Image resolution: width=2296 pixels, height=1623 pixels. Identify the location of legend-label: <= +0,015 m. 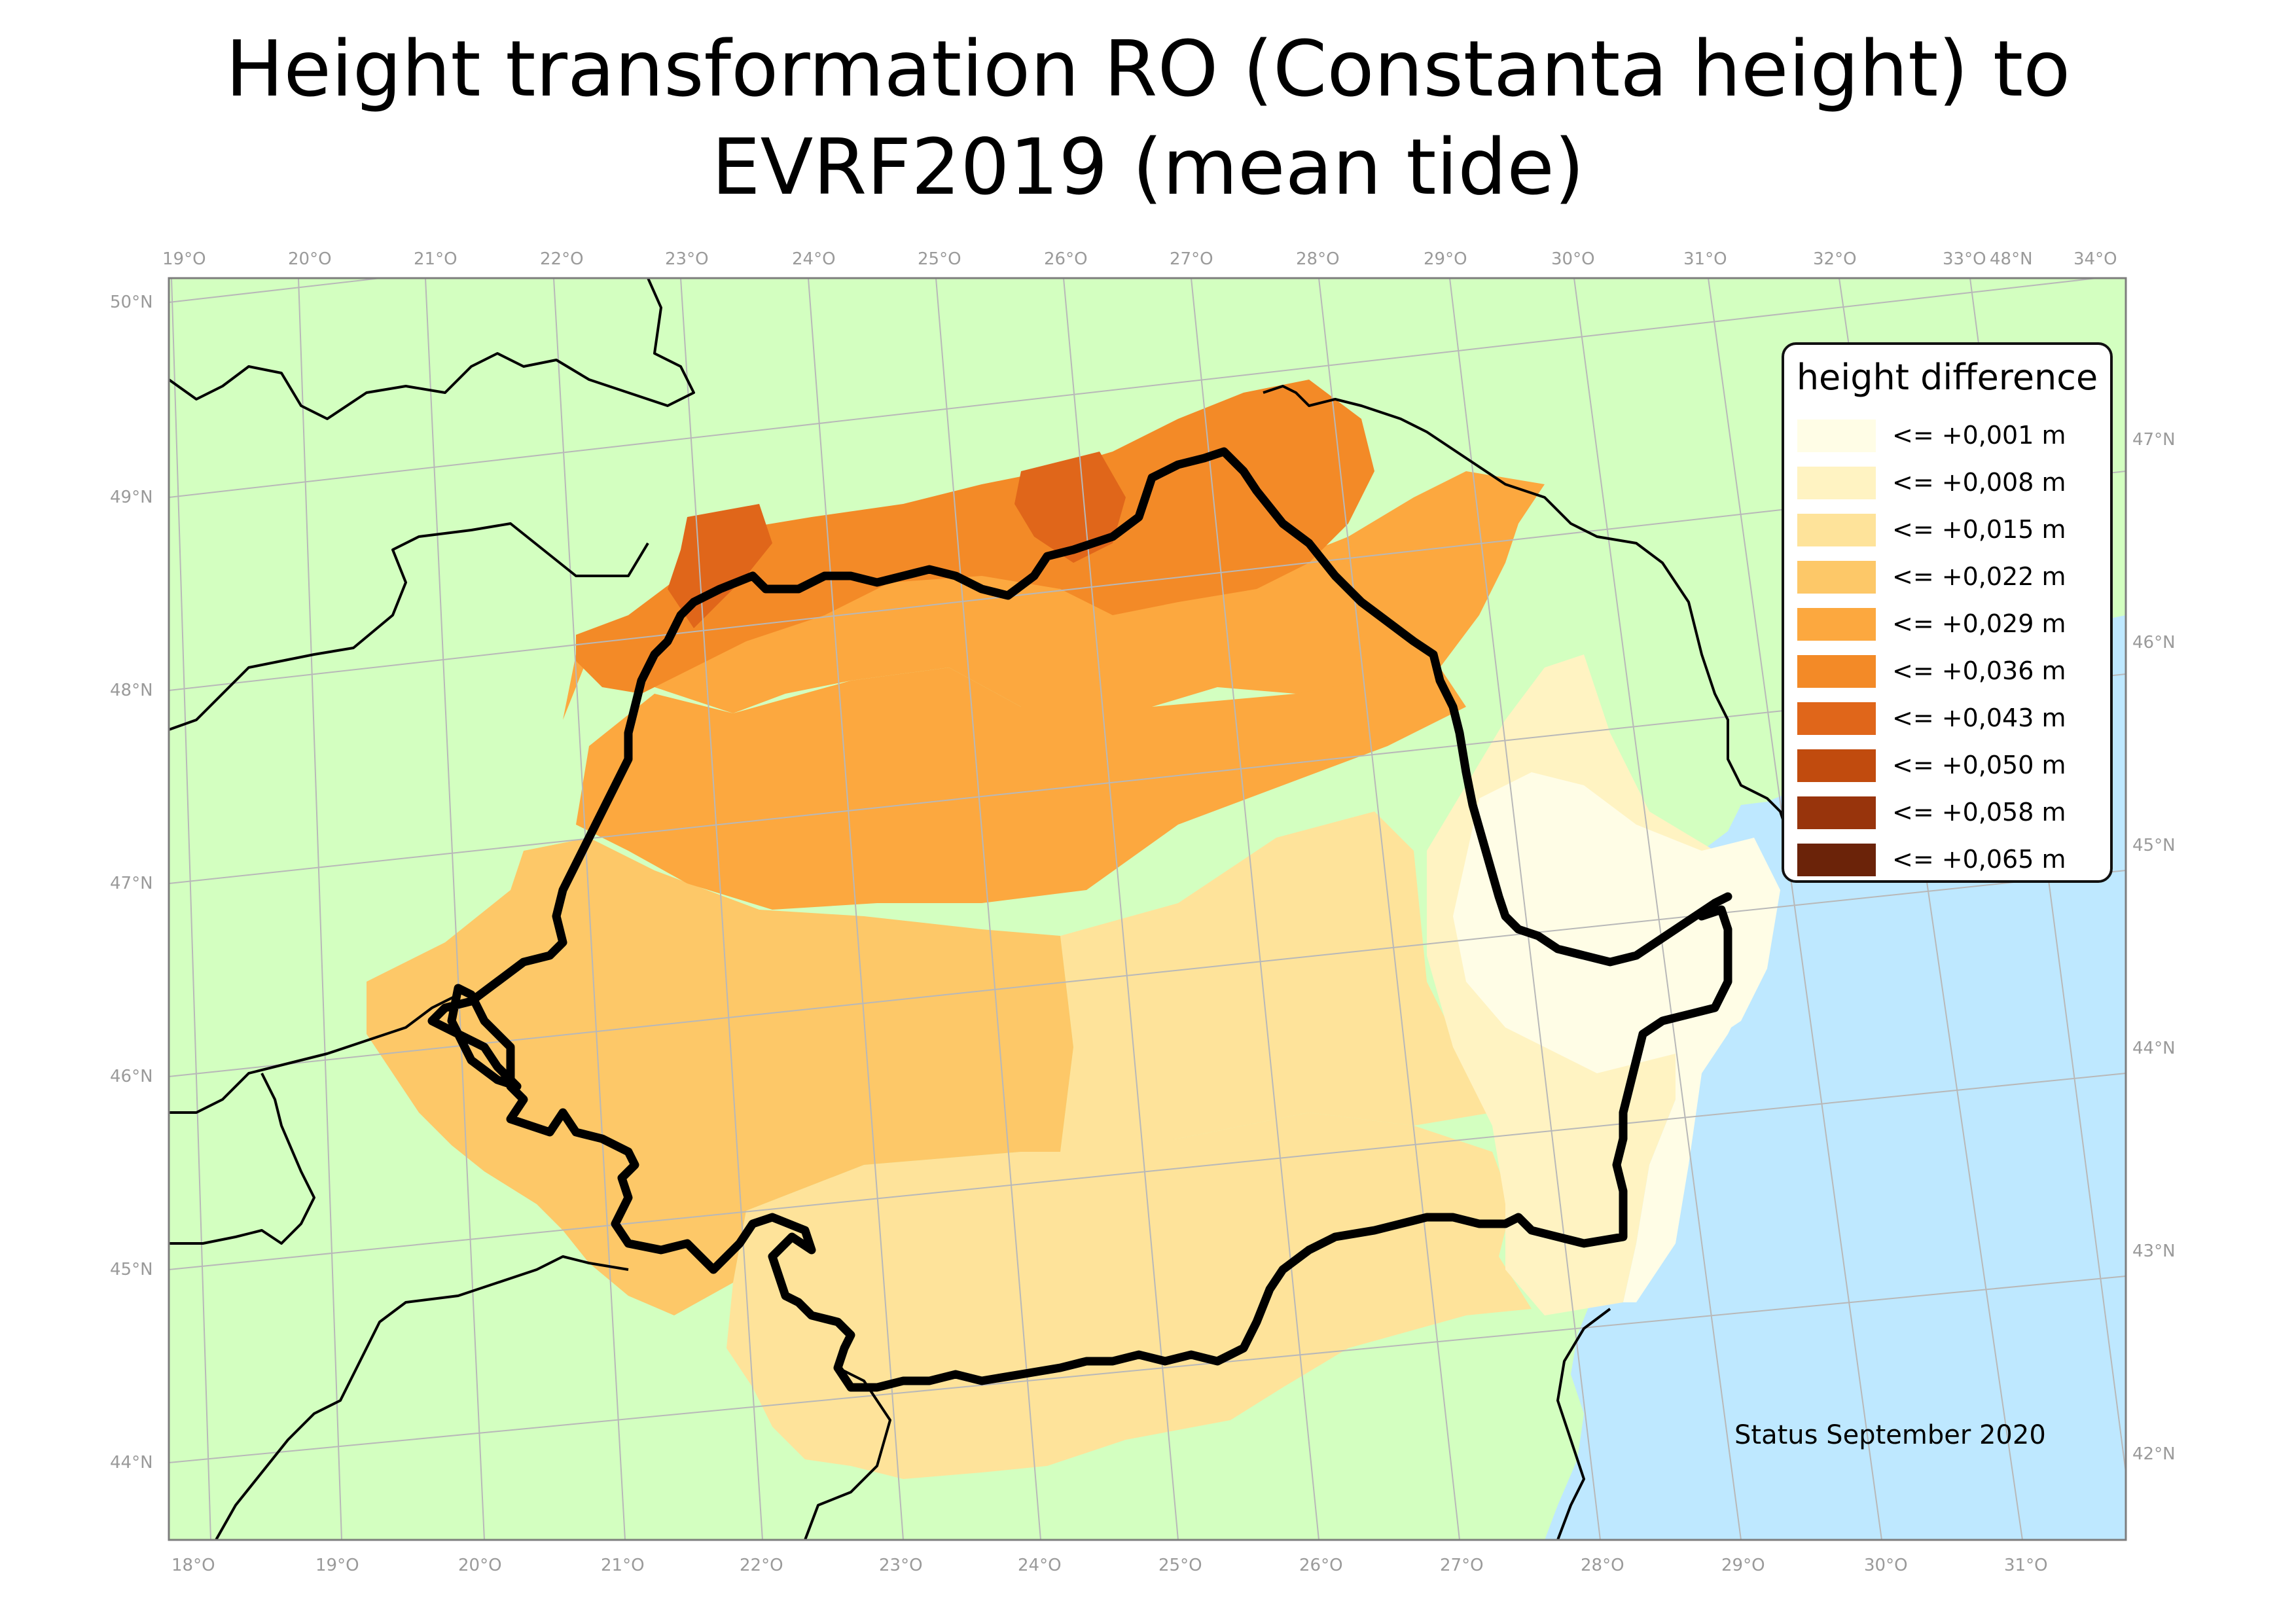
(1979, 529).